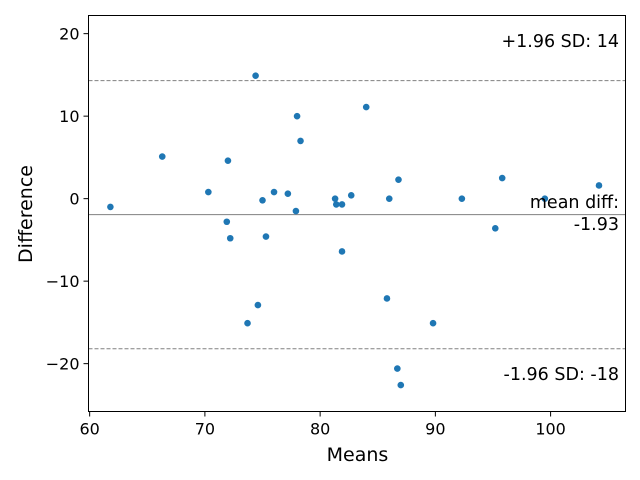  Describe the element at coordinates (89, 429) in the screenshot. I see `x-tick-label: 60` at that location.